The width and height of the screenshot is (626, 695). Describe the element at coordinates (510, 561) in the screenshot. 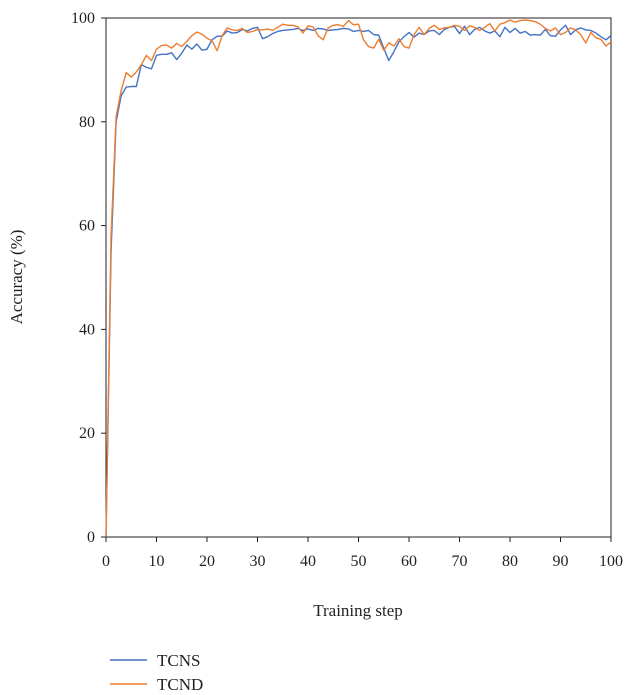

I see `x-tick-label: 80` at that location.